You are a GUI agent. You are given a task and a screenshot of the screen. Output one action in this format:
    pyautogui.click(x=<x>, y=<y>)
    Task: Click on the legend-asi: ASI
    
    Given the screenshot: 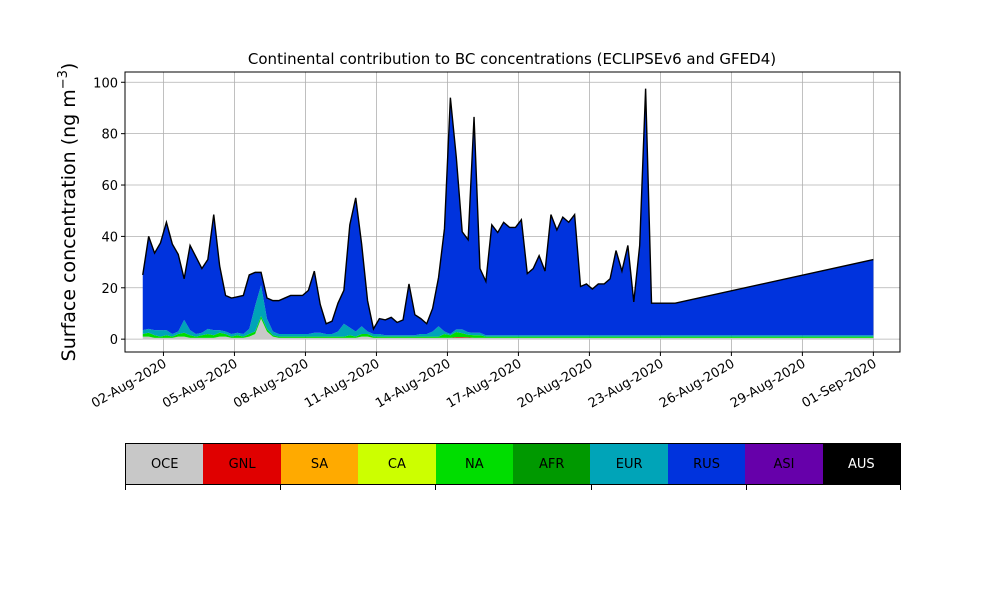 What is the action you would take?
    pyautogui.click(x=784, y=464)
    